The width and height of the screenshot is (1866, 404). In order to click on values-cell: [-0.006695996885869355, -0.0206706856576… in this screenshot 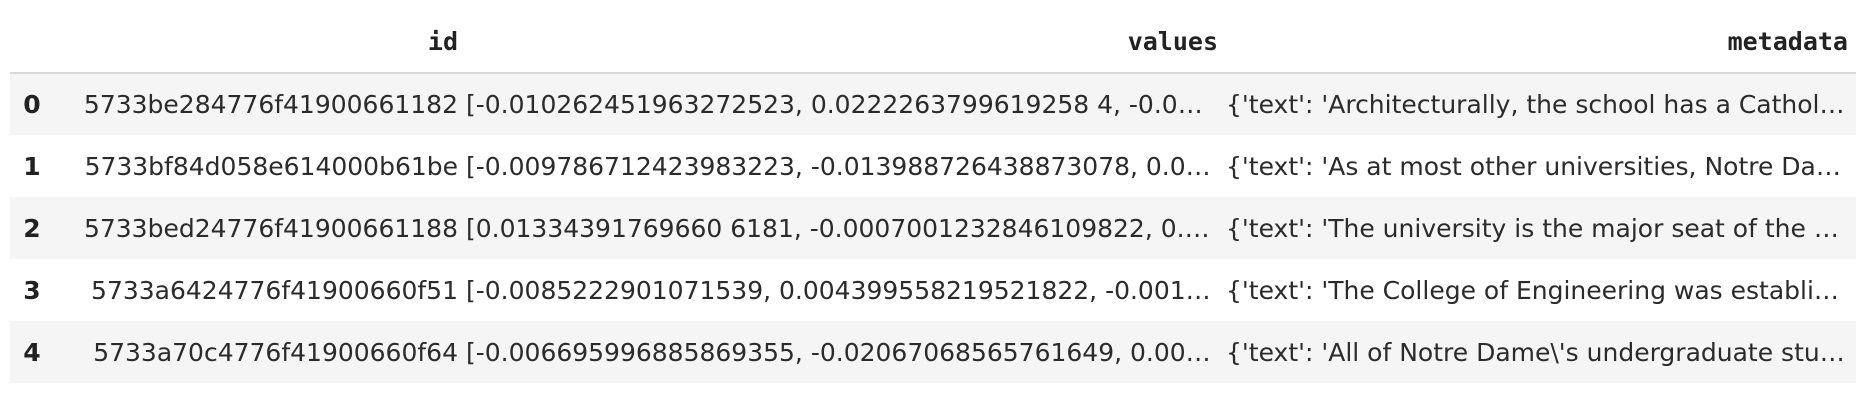, I will do `click(846, 352)`.